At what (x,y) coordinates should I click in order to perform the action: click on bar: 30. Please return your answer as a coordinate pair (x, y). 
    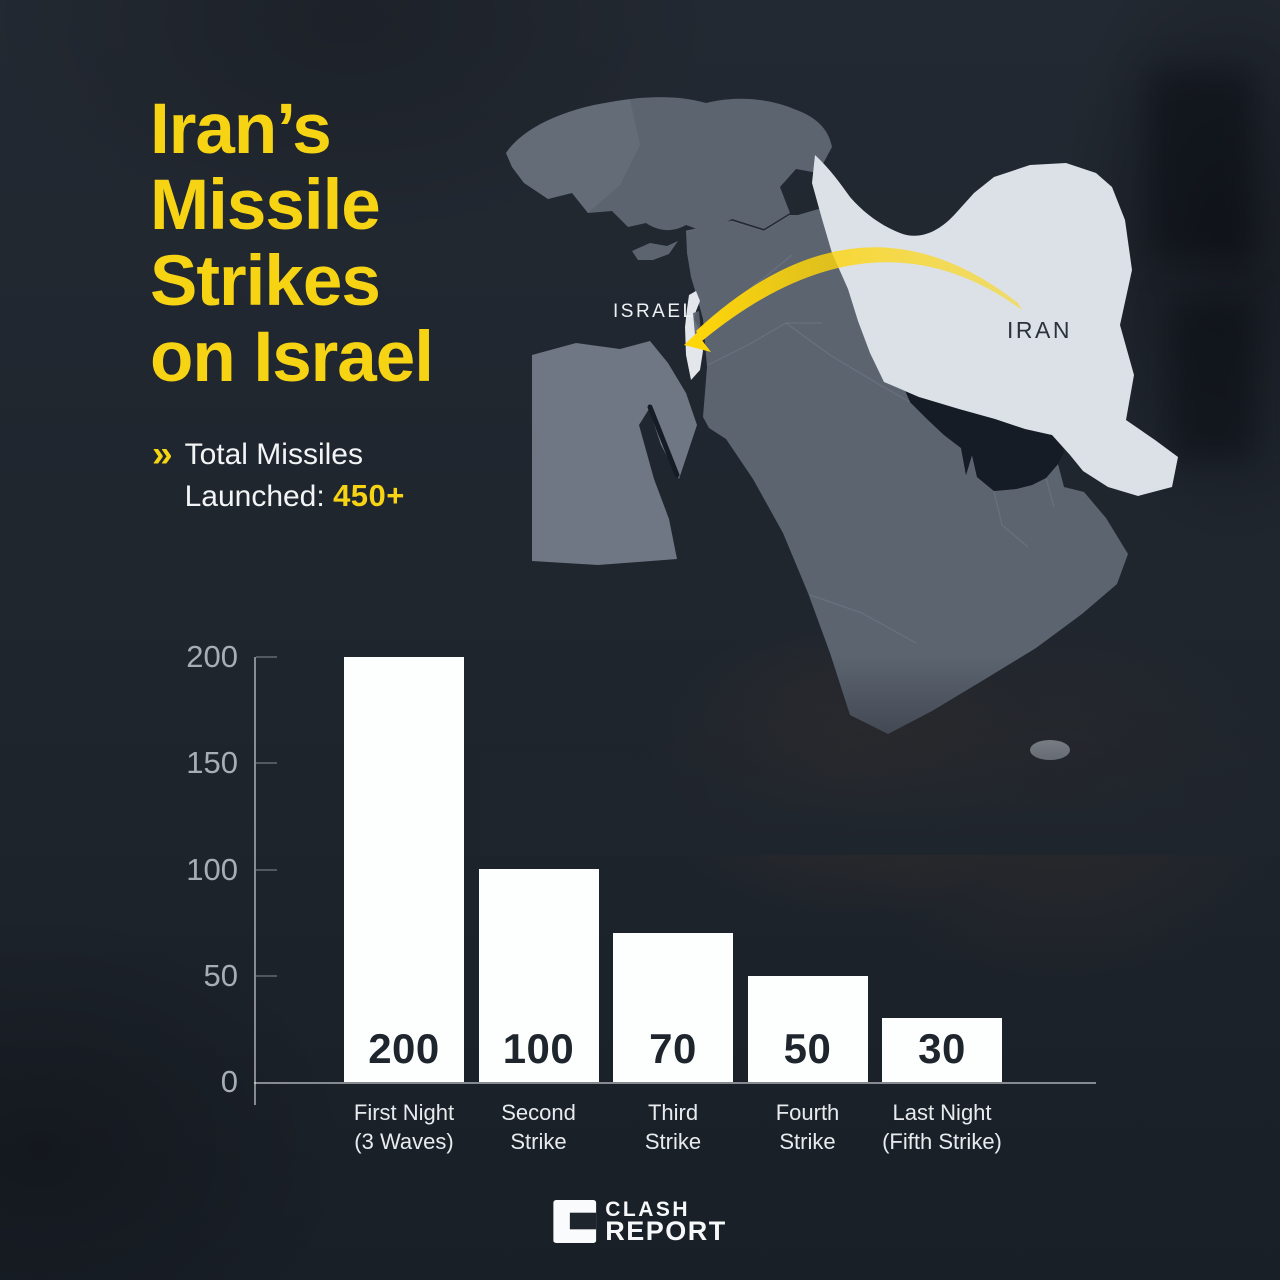
    Looking at the image, I should click on (942, 1050).